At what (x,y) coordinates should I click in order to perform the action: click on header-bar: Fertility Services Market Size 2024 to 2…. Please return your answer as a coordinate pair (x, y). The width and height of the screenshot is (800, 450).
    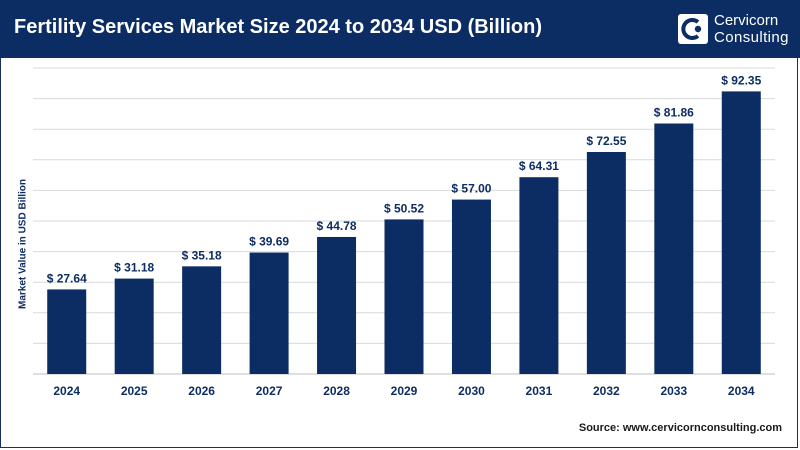
    Looking at the image, I should click on (400, 29).